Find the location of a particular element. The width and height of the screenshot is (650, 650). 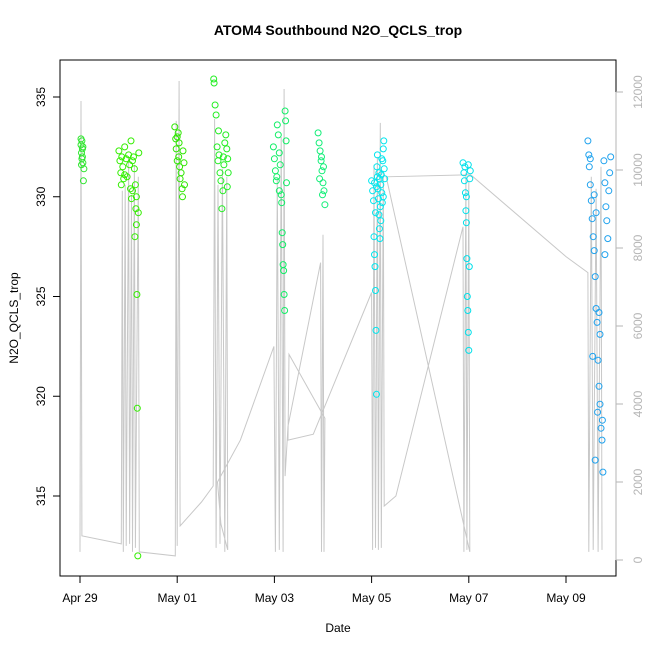

y-tick-label: 330 is located at coordinates (41, 196).